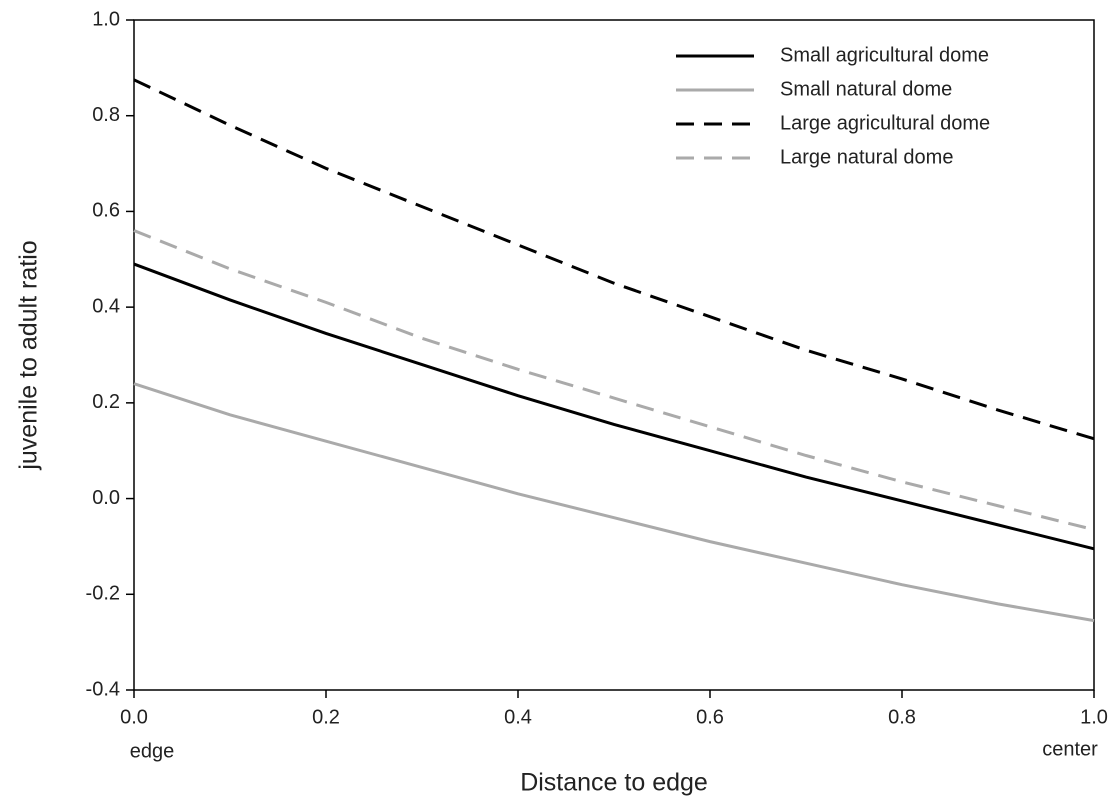  What do you see at coordinates (1070, 749) in the screenshot?
I see `annotation: center` at bounding box center [1070, 749].